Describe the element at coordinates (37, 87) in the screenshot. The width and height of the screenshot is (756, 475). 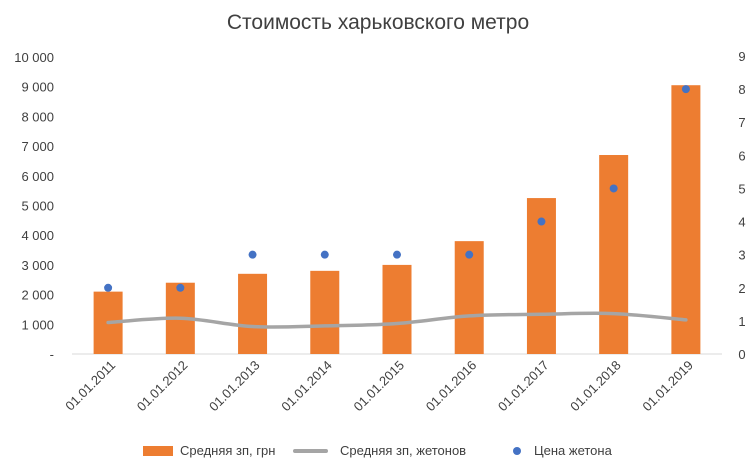
I see `left-tick-label: 9 000` at that location.